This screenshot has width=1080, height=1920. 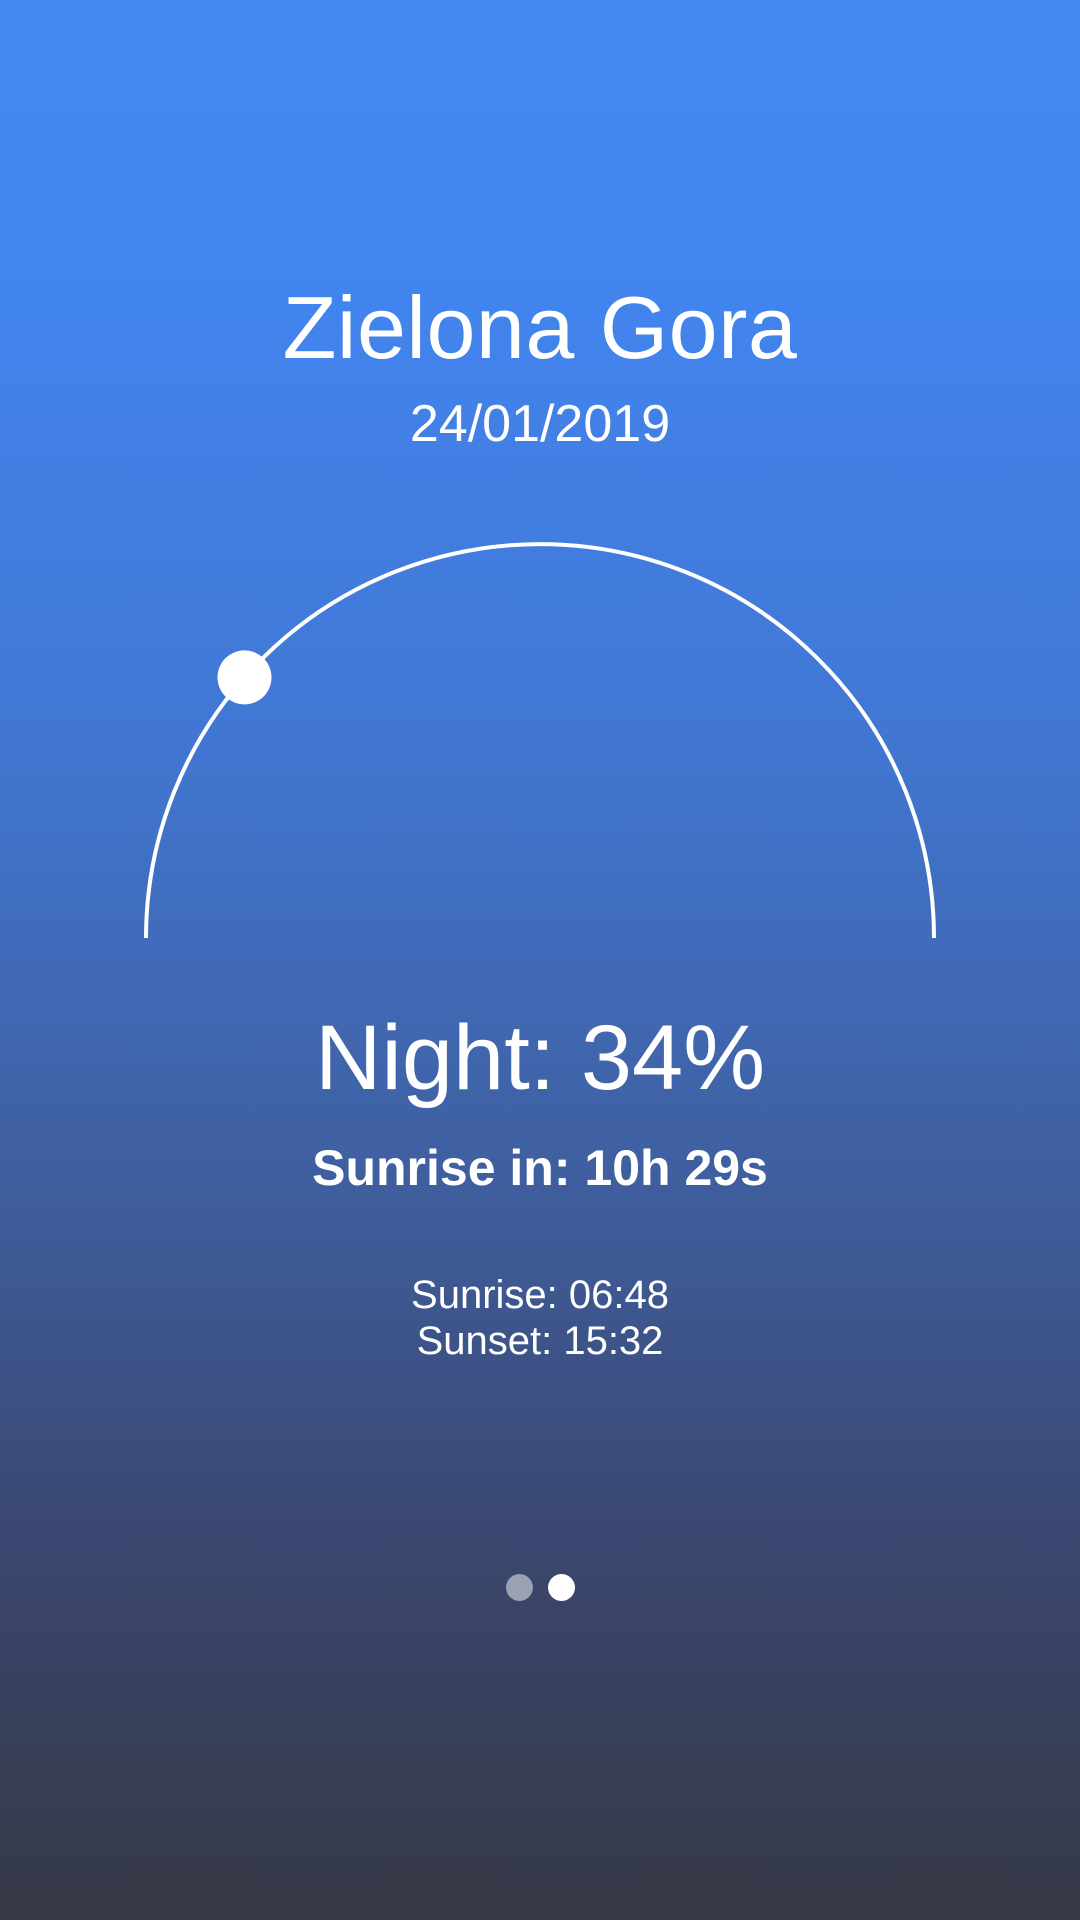 What do you see at coordinates (540, 1058) in the screenshot?
I see `day-phase-label: Night: 34%` at bounding box center [540, 1058].